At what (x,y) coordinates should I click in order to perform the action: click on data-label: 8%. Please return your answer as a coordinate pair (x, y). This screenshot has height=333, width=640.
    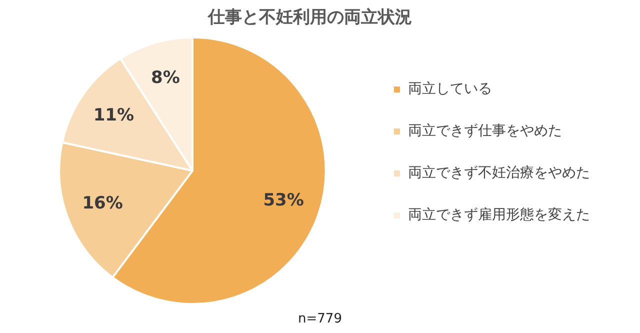
    Looking at the image, I should click on (165, 78).